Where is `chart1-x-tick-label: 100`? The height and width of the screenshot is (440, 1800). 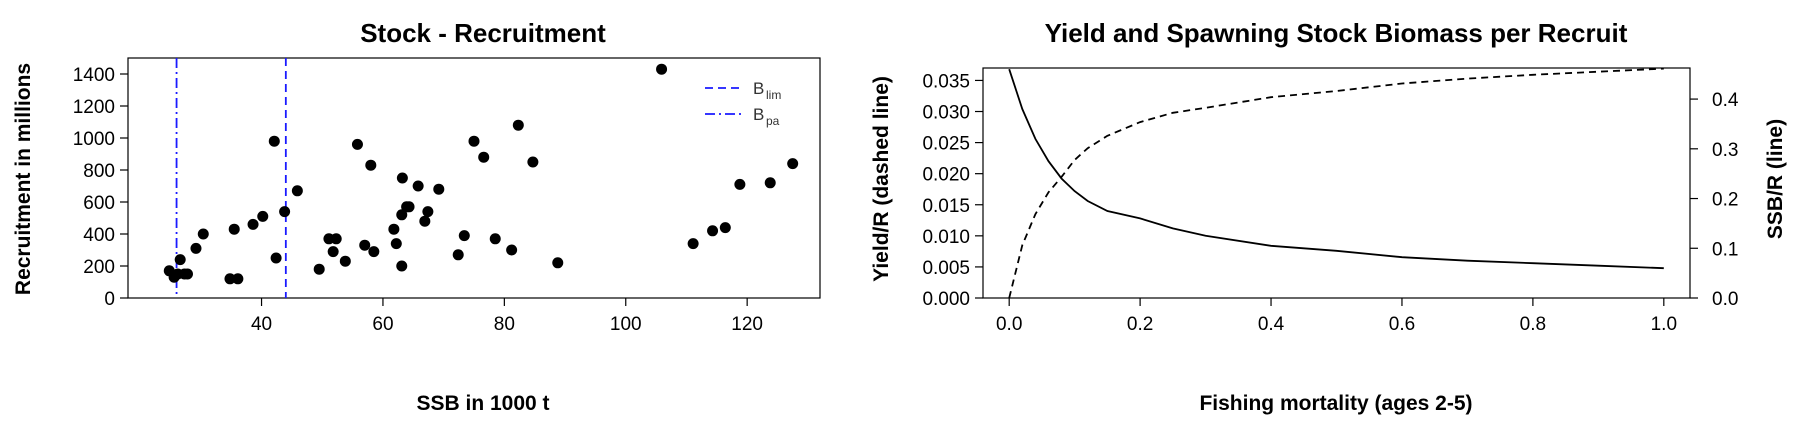
chart1-x-tick-label: 100 is located at coordinates (626, 324).